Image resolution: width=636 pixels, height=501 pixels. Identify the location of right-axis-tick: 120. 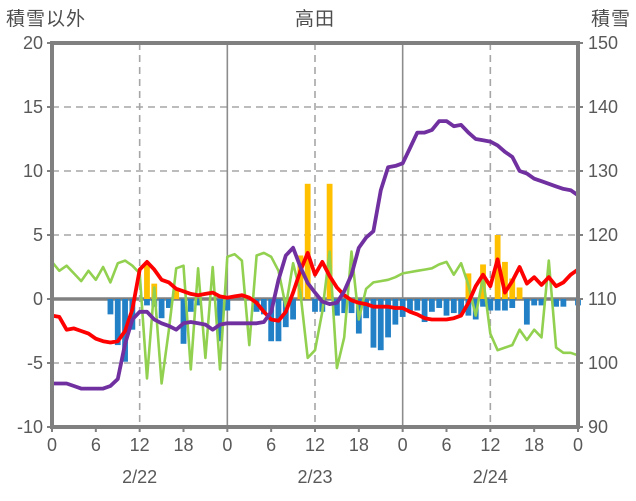
(603, 235).